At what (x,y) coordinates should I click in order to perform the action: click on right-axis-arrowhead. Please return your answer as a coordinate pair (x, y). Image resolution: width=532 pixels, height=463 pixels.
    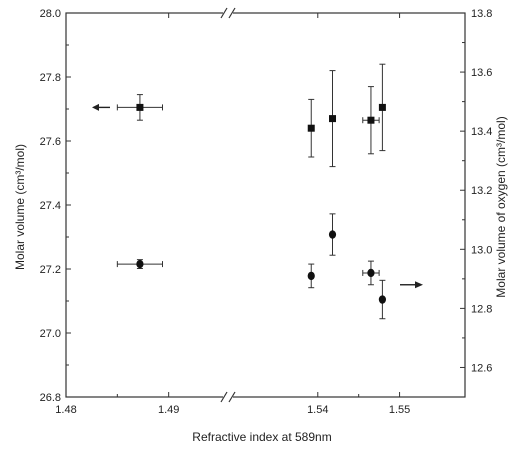
    Looking at the image, I should click on (419, 285).